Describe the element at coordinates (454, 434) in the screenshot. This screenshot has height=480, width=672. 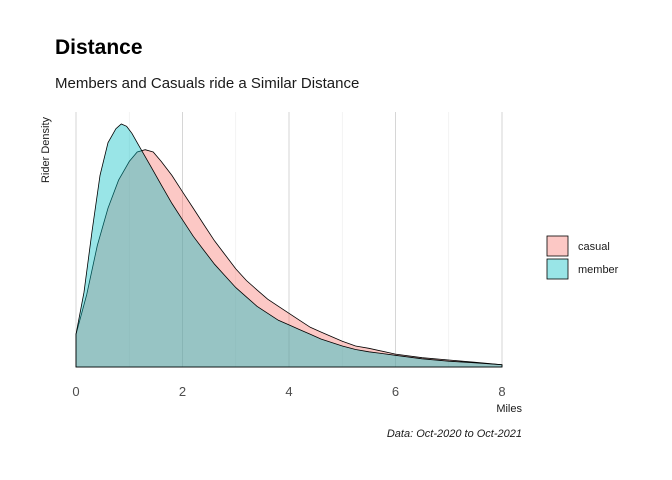
I see `chart-caption: Data: Oct-2020 to Oct-2021` at that location.